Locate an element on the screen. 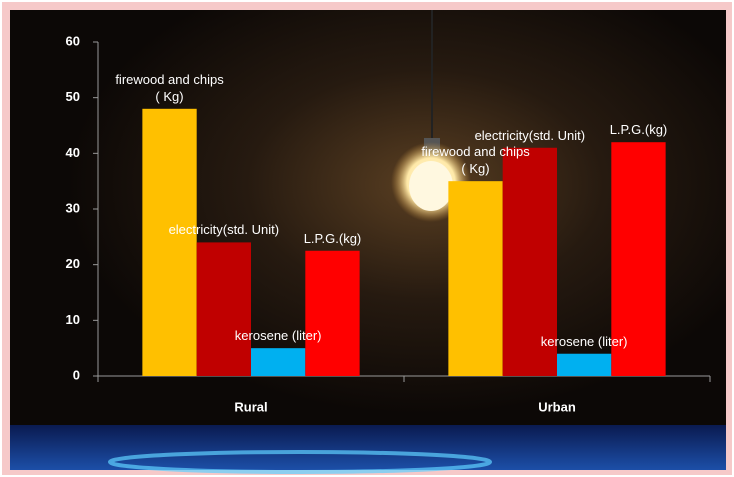 This screenshot has width=734, height=477. x-tick-label: Rural is located at coordinates (250, 406).